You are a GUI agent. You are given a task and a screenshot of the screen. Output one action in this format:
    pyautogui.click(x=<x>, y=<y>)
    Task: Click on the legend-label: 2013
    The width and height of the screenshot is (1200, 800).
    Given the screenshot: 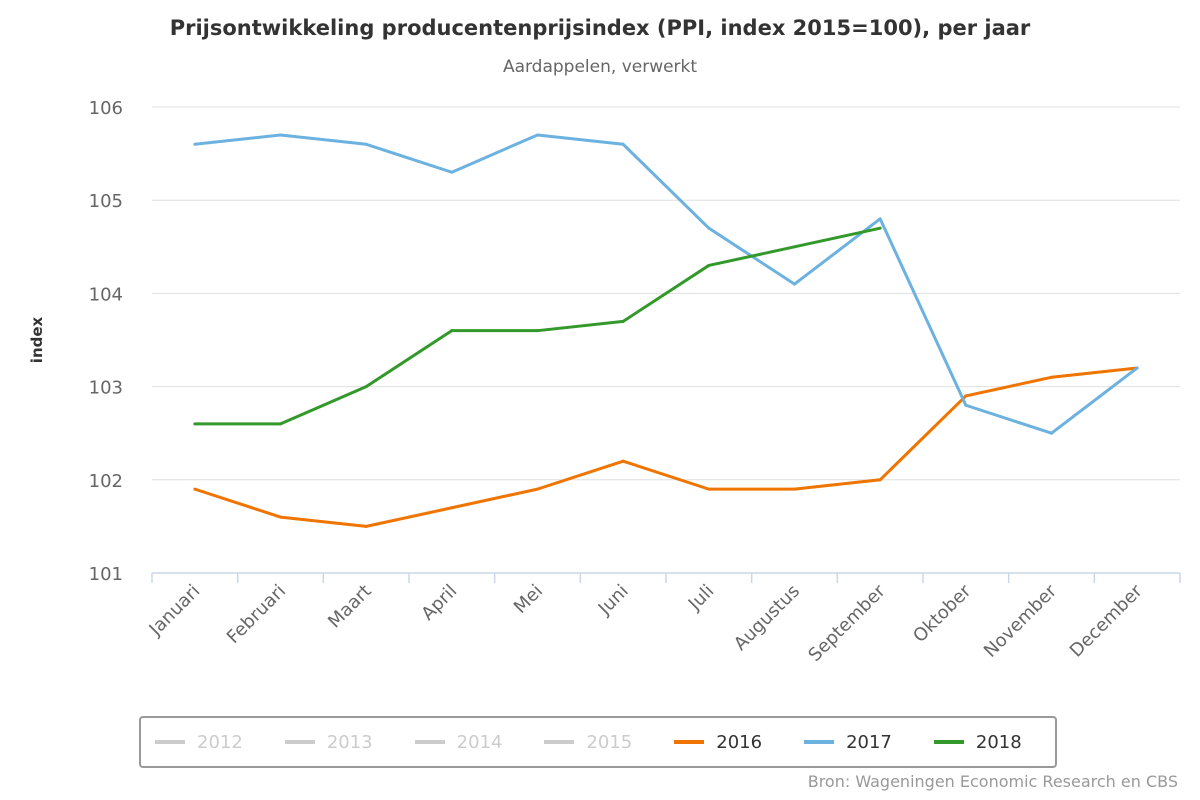 What is the action you would take?
    pyautogui.click(x=349, y=742)
    